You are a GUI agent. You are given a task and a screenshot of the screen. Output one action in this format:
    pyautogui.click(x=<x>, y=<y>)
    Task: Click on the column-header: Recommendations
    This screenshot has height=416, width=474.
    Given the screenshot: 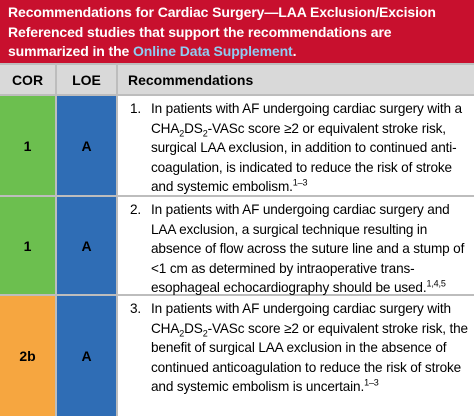 What is the action you would take?
    pyautogui.click(x=296, y=79)
    